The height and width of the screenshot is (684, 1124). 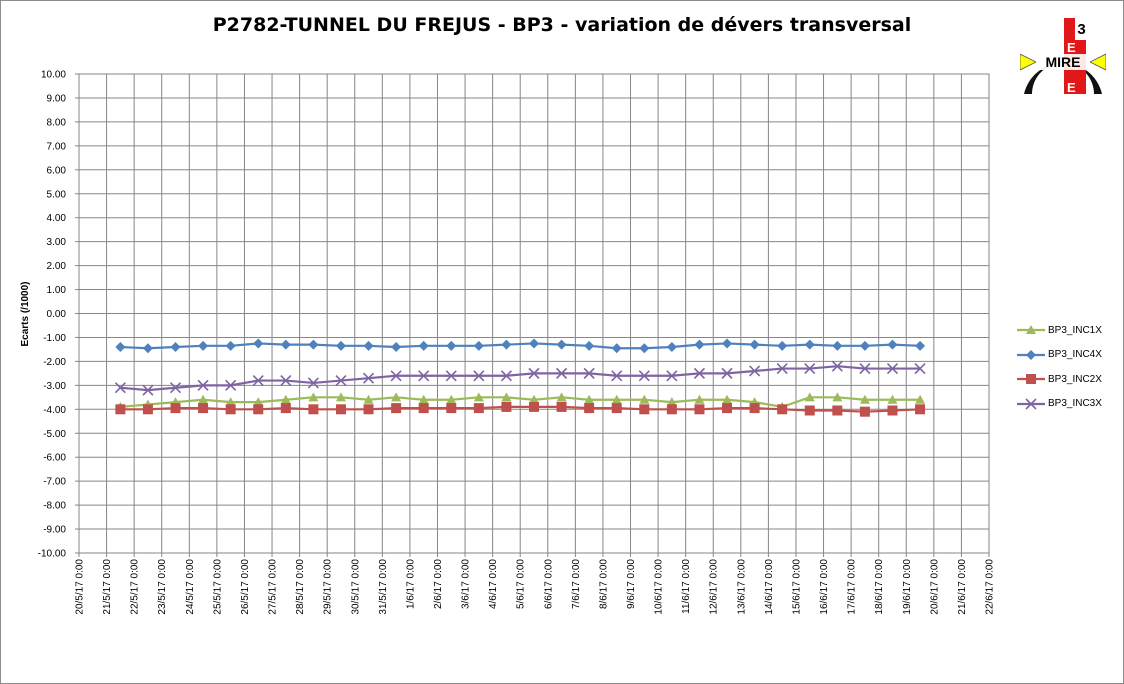 What do you see at coordinates (57, 170) in the screenshot?
I see `y-tick-label: 6.00` at bounding box center [57, 170].